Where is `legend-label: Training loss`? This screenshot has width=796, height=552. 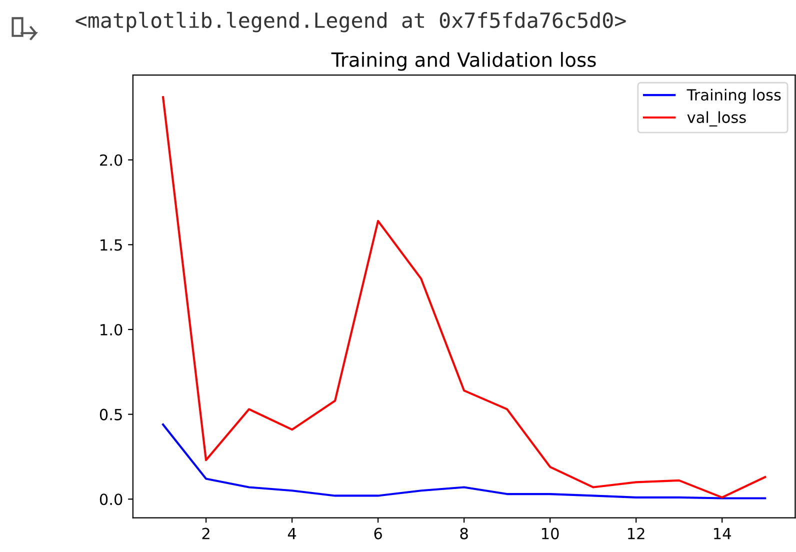 legend-label: Training loss is located at coordinates (733, 96).